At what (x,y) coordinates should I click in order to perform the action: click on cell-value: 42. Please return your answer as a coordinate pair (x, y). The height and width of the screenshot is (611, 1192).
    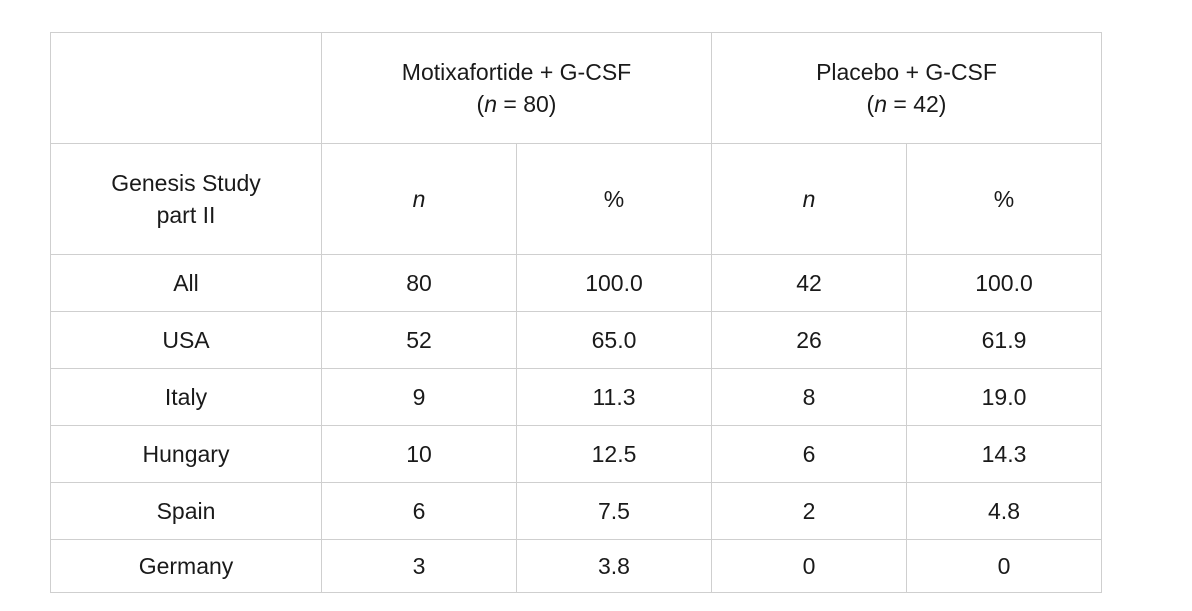
    Looking at the image, I should click on (809, 283).